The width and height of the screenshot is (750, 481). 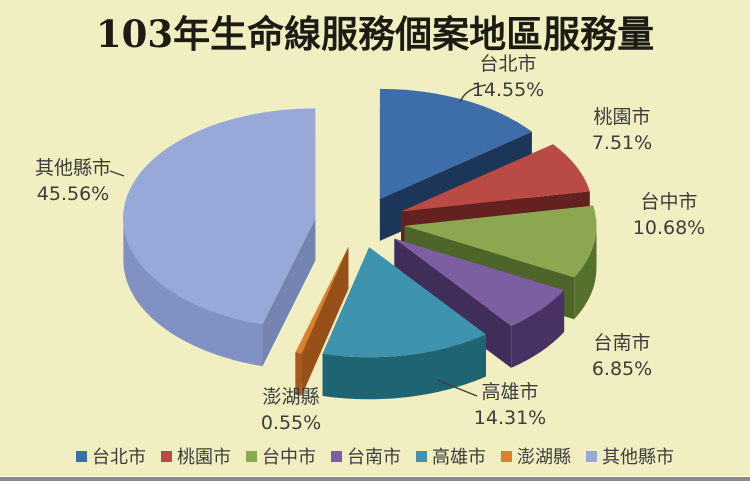 I want to click on legend-item-kaohsiung: 高雄市, so click(x=451, y=456).